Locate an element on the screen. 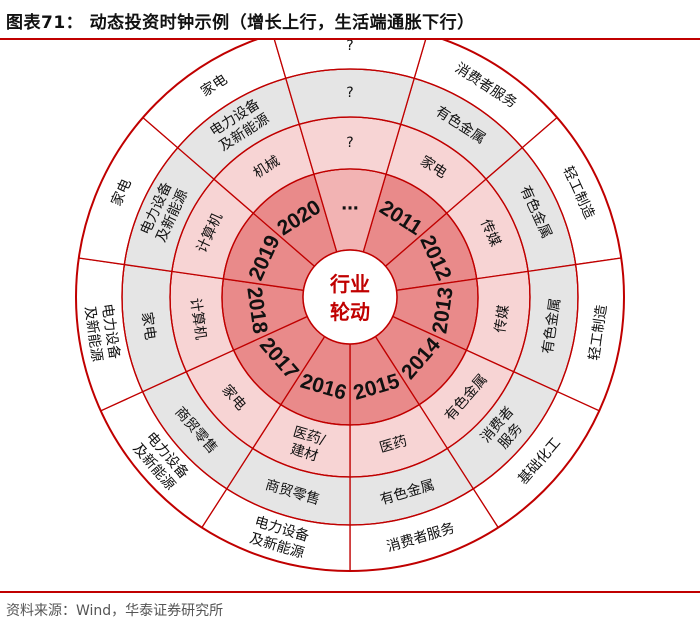 The height and width of the screenshot is (629, 700). ring1-label-group: 计算机 is located at coordinates (198, 319).